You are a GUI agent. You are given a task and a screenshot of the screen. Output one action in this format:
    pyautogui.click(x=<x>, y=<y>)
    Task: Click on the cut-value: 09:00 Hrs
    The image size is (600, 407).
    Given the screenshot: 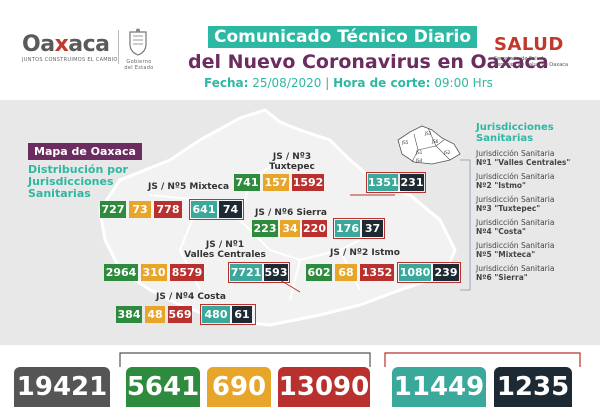 What is the action you would take?
    pyautogui.click(x=463, y=83)
    